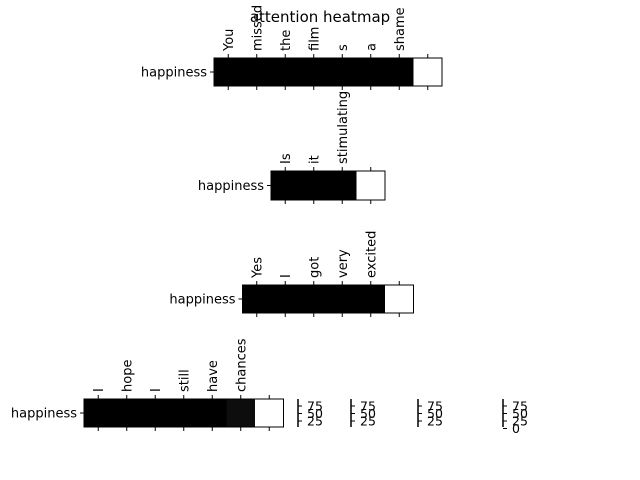  Describe the element at coordinates (257, 268) in the screenshot. I see `token-label: Yes` at that location.